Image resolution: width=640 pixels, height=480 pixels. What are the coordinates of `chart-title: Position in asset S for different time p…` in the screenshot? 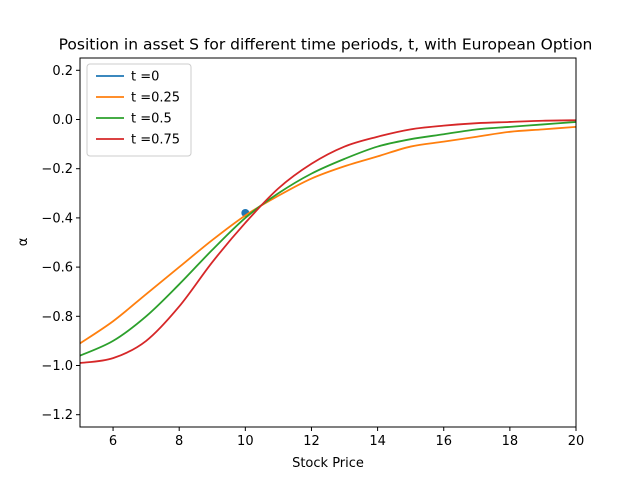 It's located at (326, 45).